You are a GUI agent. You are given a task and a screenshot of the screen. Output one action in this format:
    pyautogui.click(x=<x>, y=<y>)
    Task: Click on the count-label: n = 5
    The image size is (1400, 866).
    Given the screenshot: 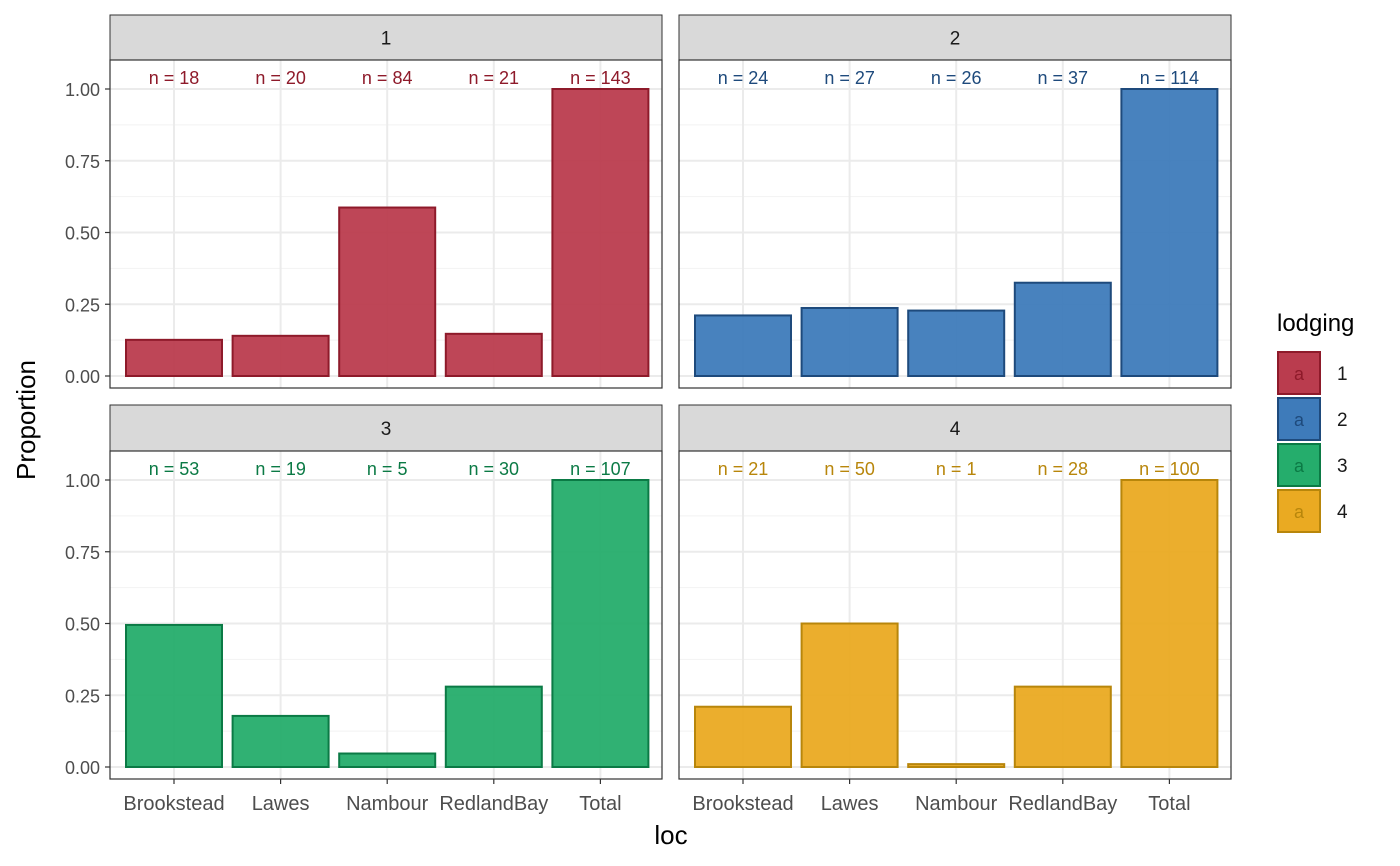 What is the action you would take?
    pyautogui.click(x=387, y=469)
    